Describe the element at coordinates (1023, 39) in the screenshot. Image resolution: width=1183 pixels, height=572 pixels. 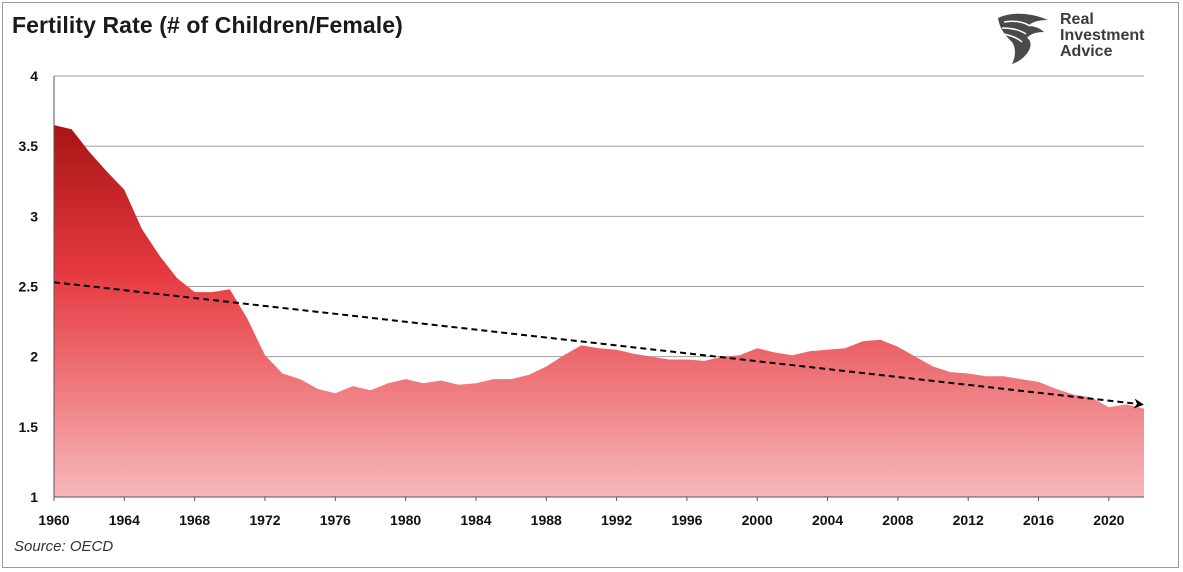
I see `eagle-icon` at that location.